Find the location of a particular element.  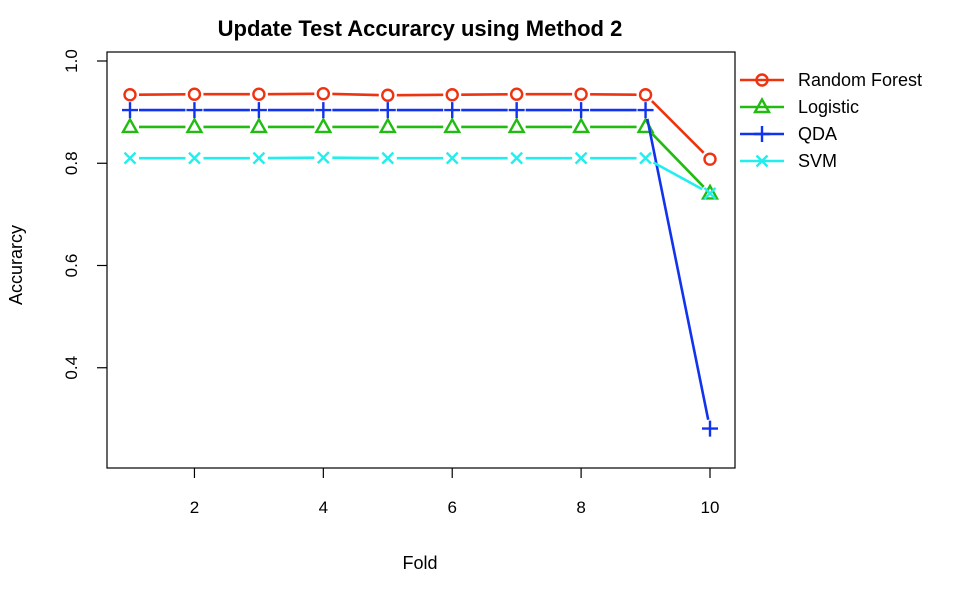

chart-title: Update Test Accurarcy using Method 2 is located at coordinates (420, 28).